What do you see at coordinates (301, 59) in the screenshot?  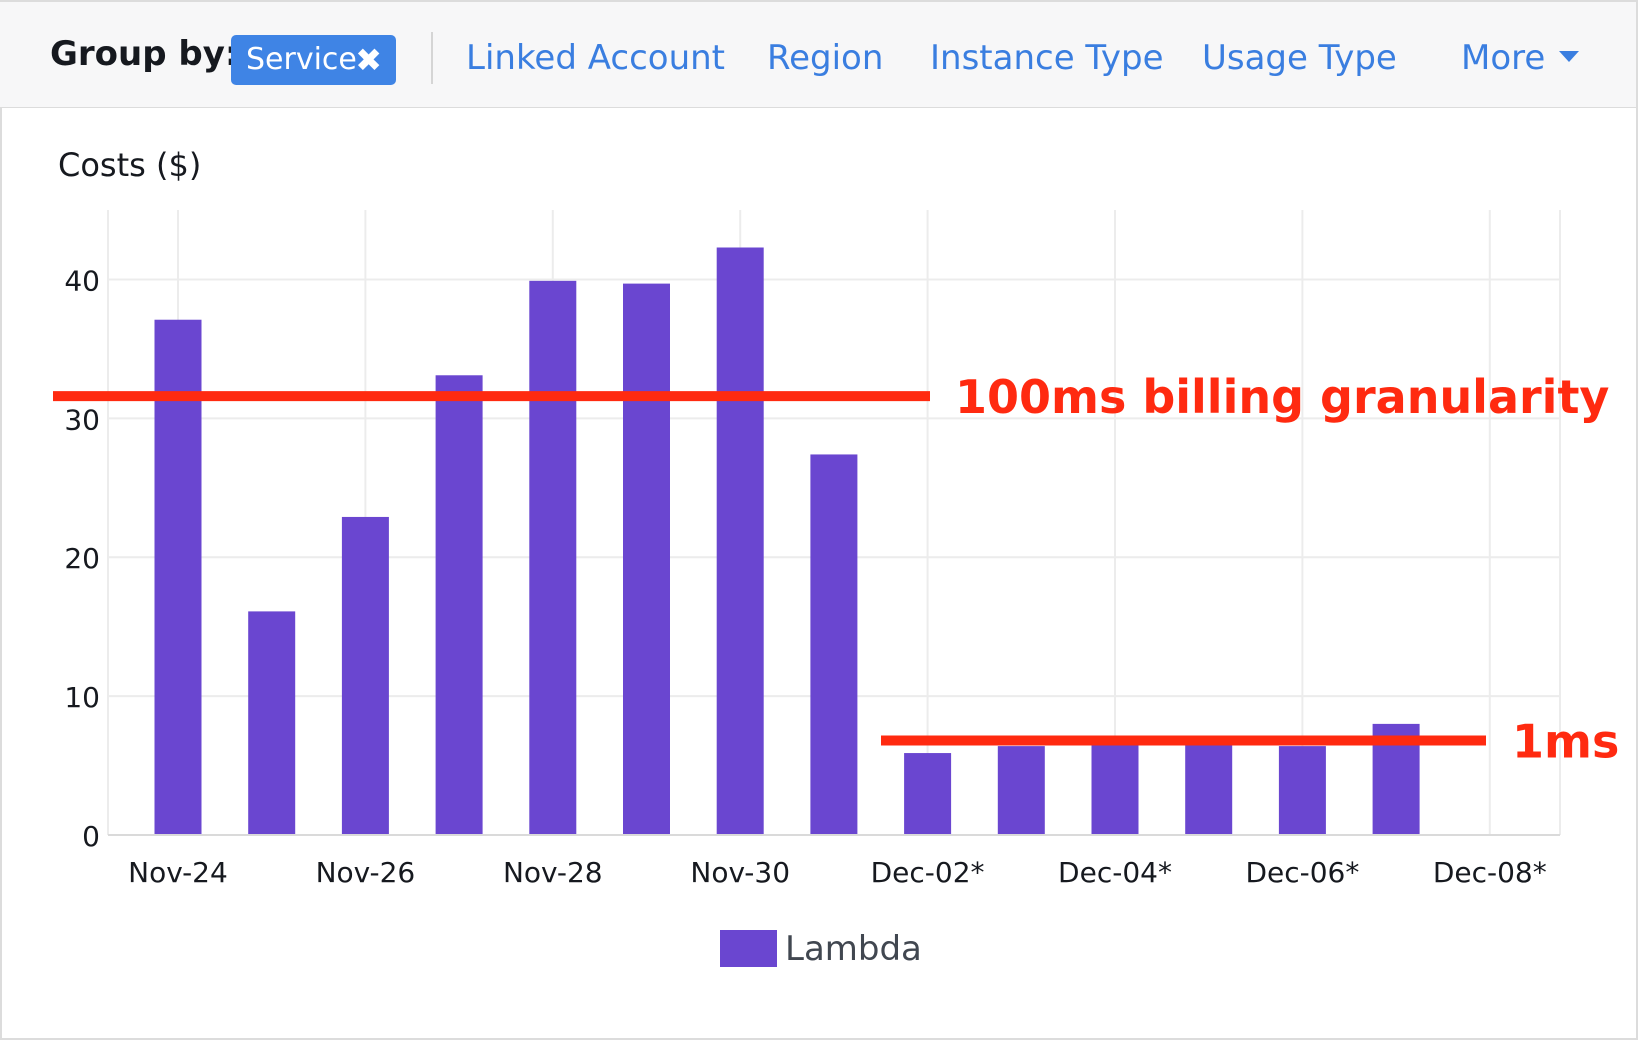 I see `service-chip-label: Service` at bounding box center [301, 59].